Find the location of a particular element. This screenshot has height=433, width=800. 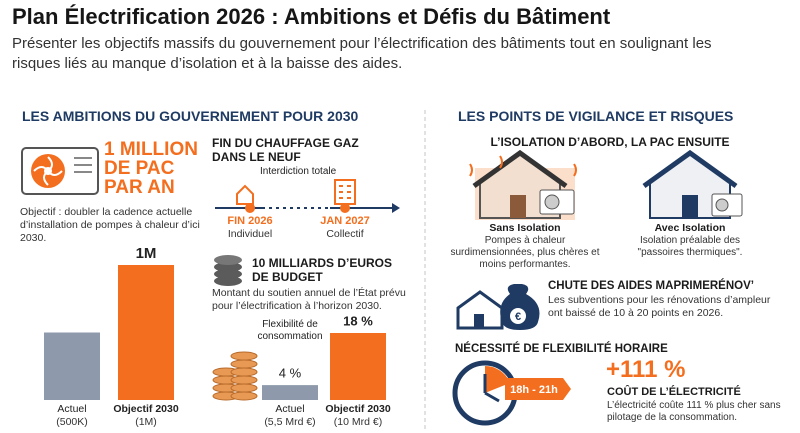

uninsulated-house is located at coordinates (523, 184).